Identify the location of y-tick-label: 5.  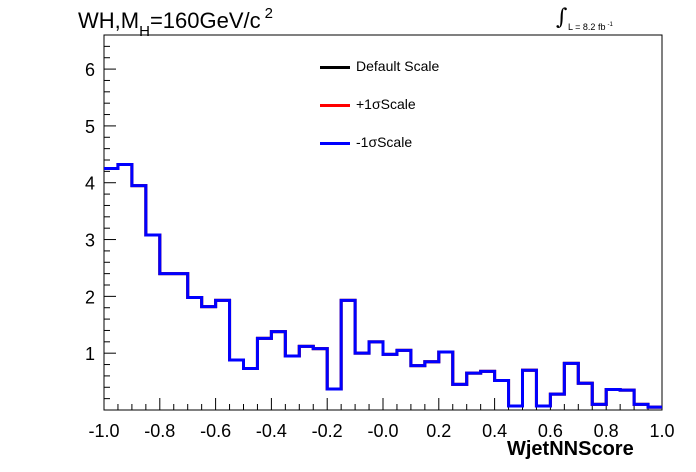
(90, 127).